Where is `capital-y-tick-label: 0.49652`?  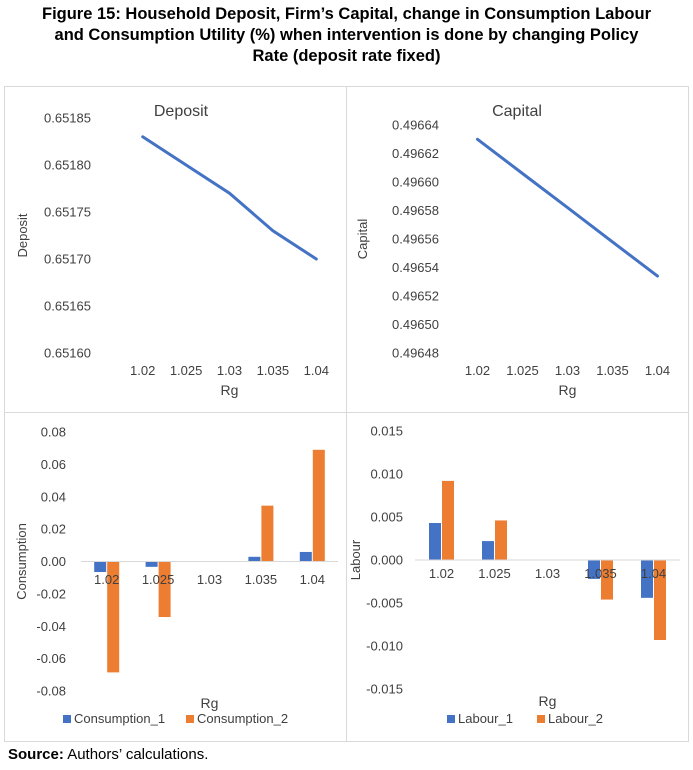 capital-y-tick-label: 0.49652 is located at coordinates (415, 296).